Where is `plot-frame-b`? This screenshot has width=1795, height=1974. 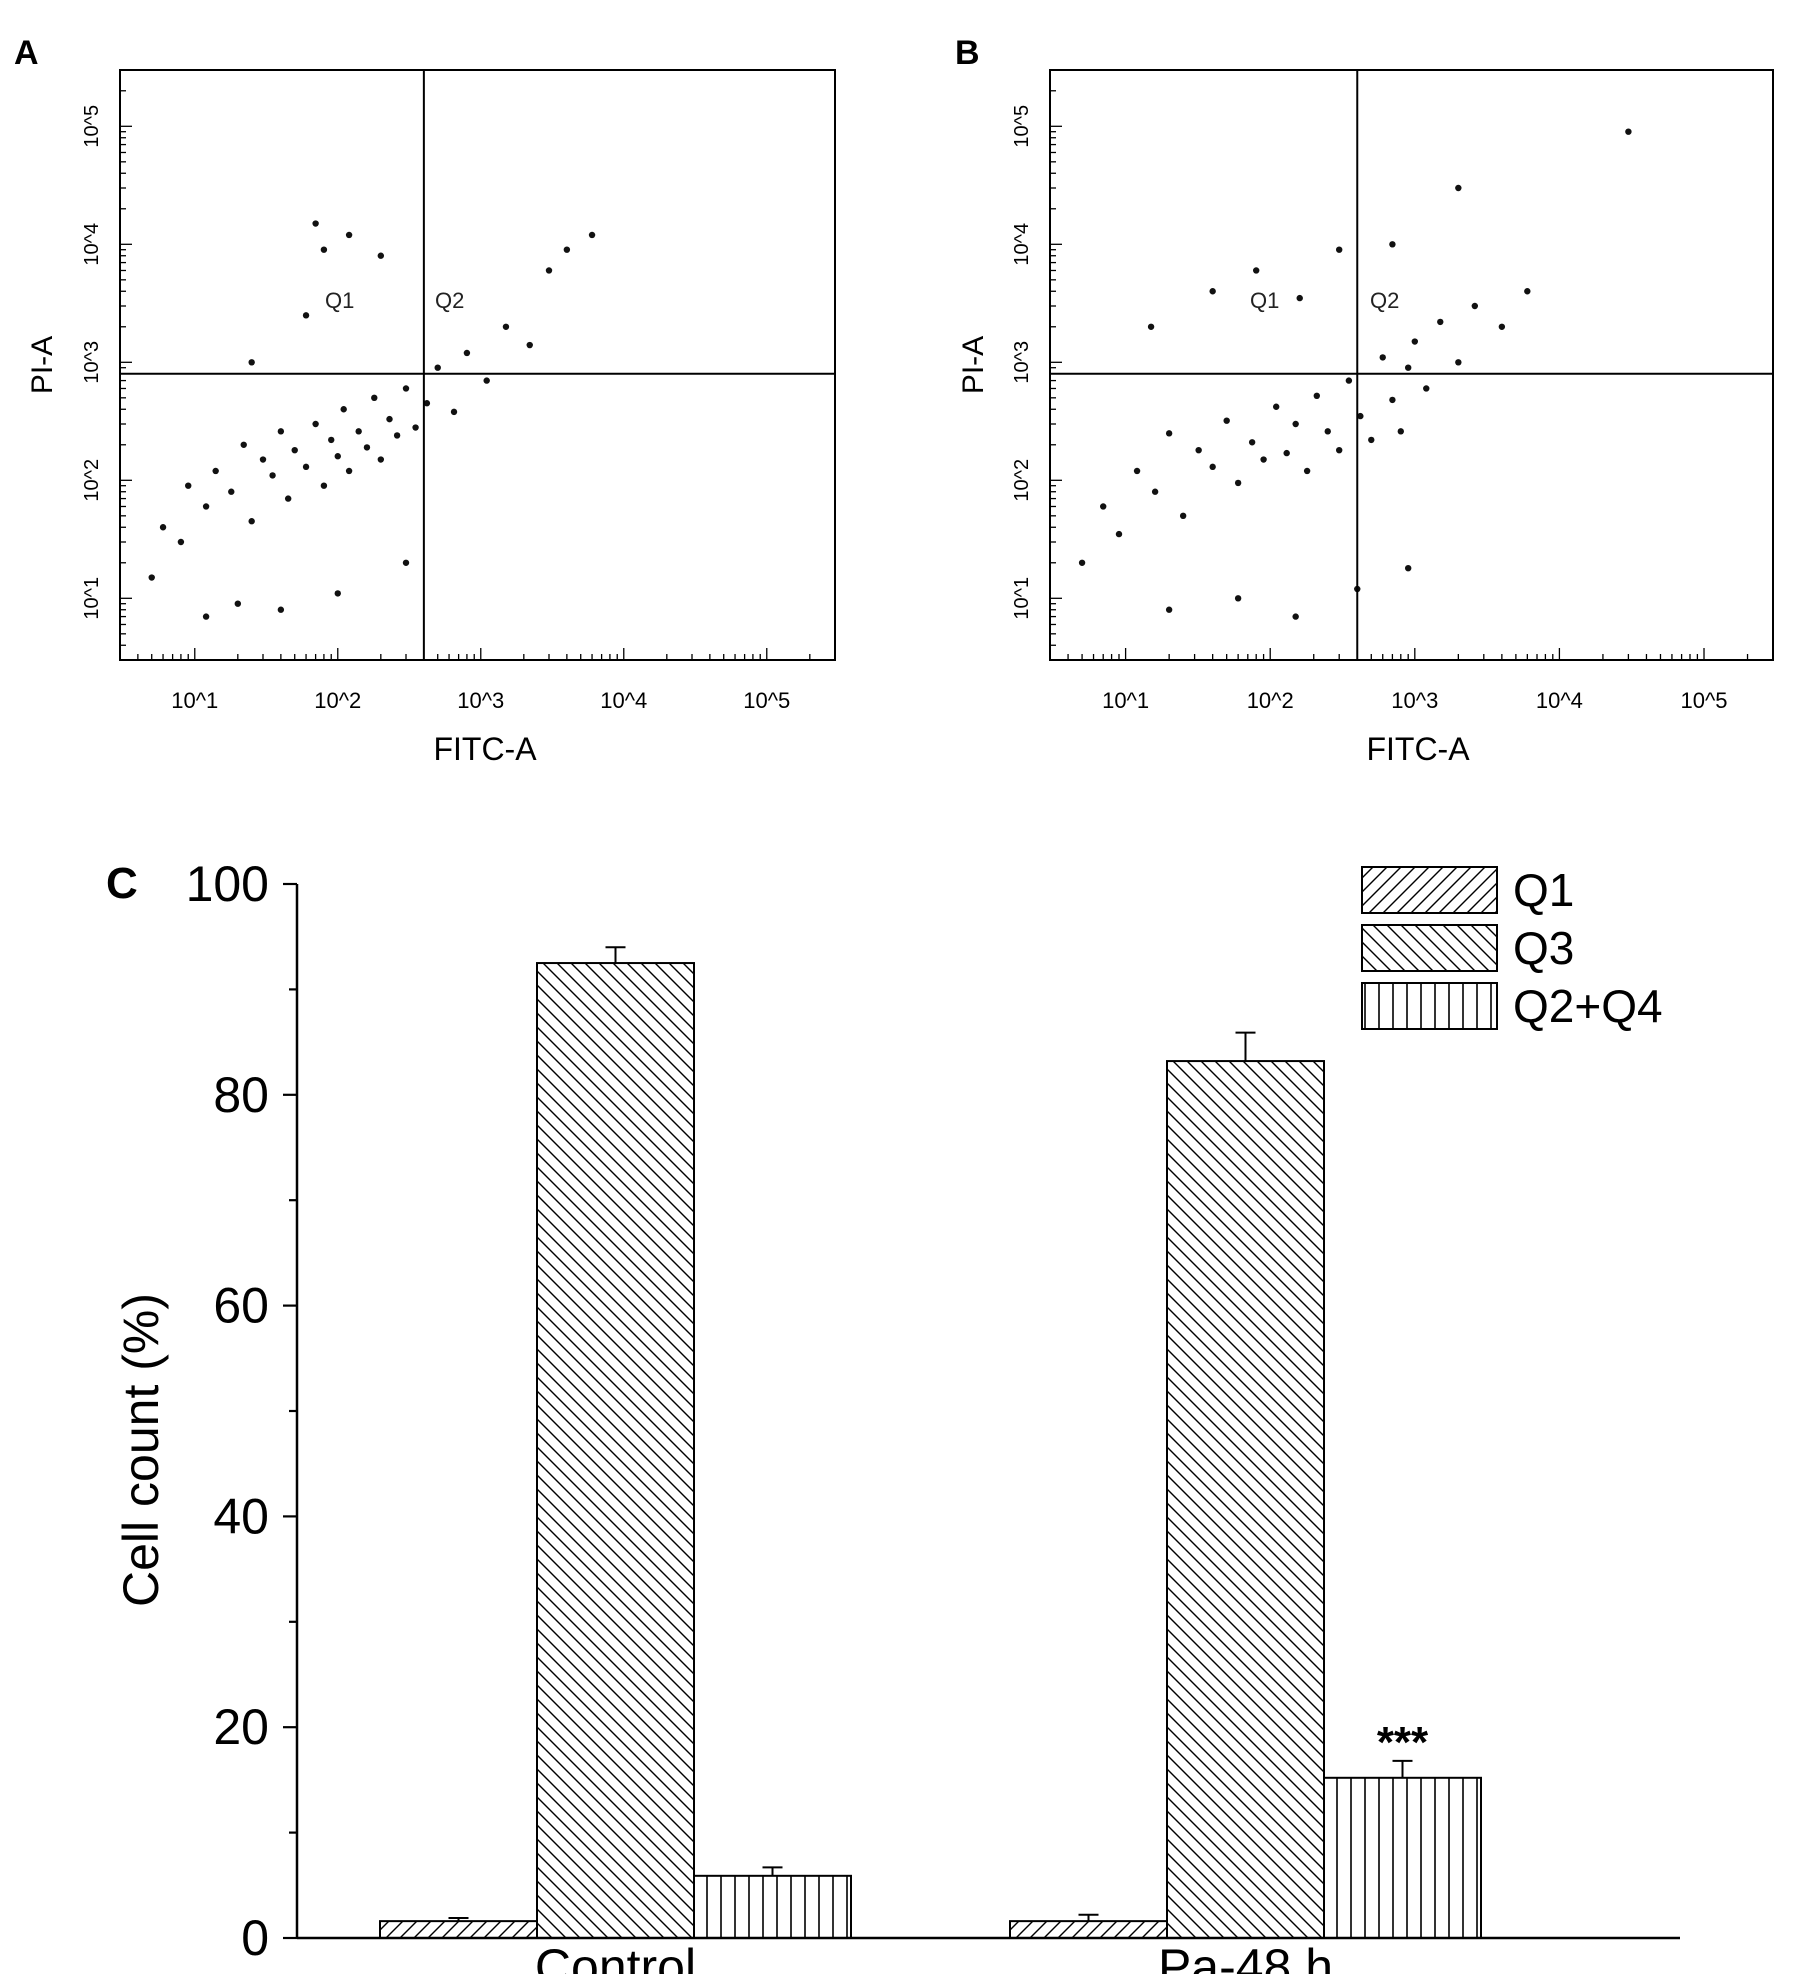
plot-frame-b is located at coordinates (1411, 365).